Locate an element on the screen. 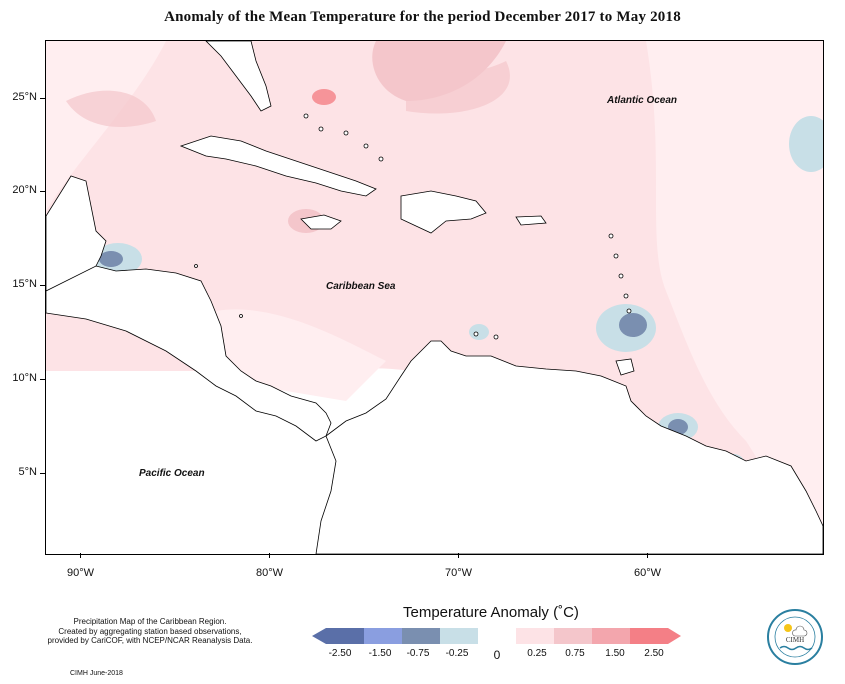 The height and width of the screenshot is (684, 845). legend-tick-label: -0.75 is located at coordinates (418, 653).